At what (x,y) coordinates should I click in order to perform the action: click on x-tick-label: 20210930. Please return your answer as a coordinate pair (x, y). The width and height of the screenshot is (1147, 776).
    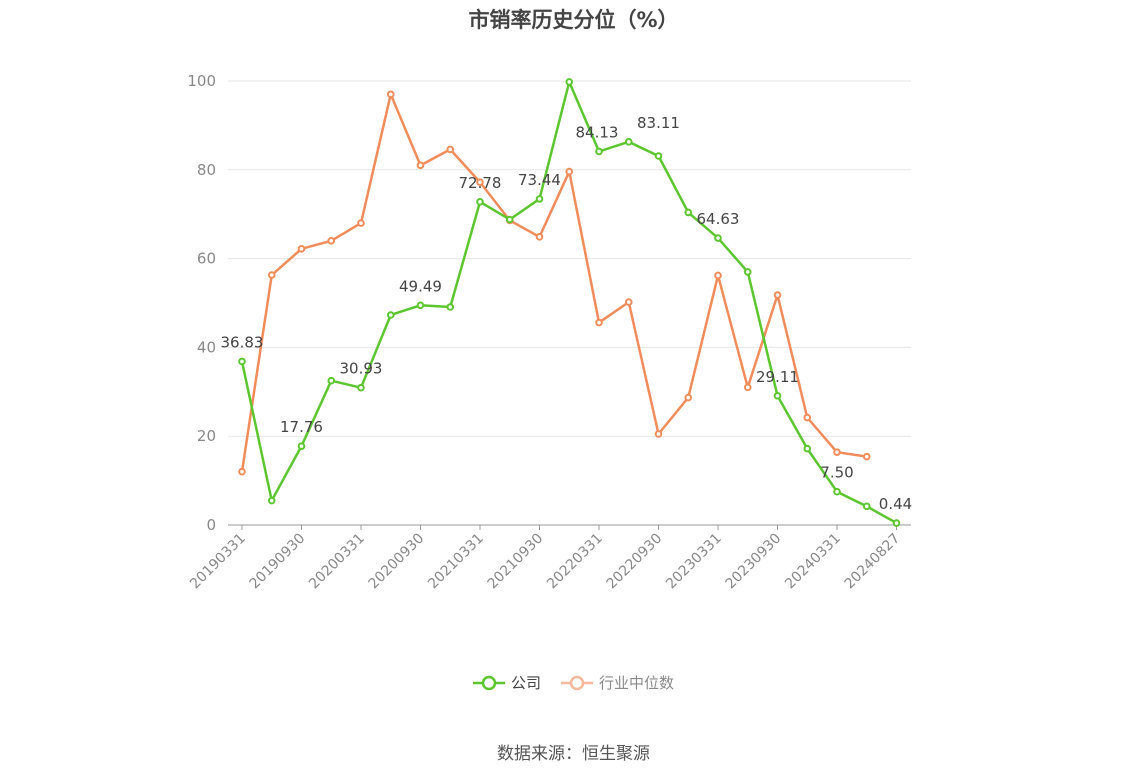
    Looking at the image, I should click on (516, 562).